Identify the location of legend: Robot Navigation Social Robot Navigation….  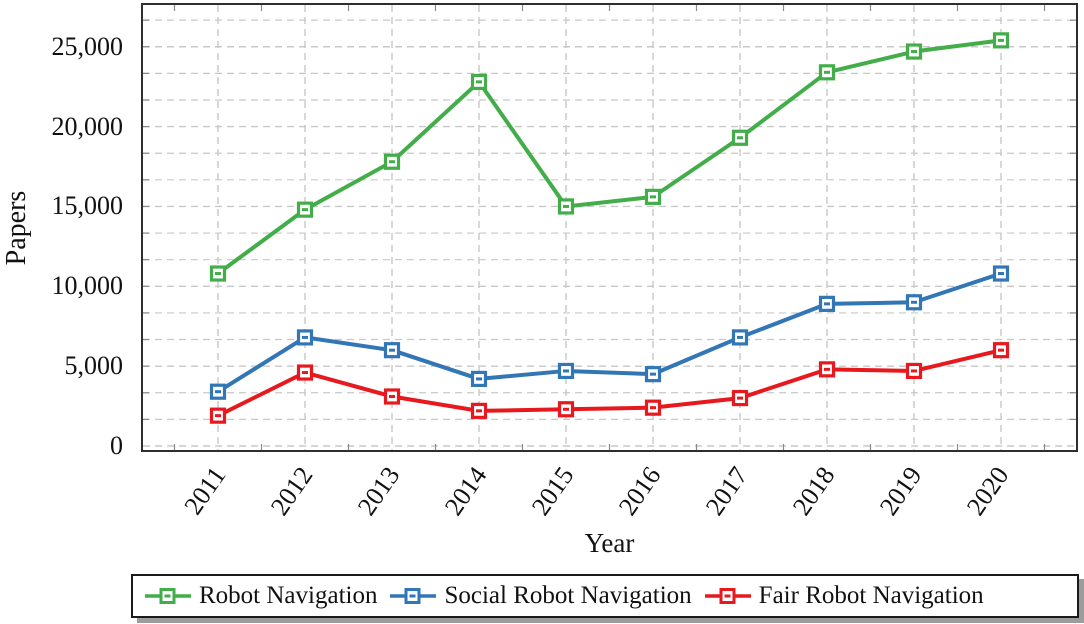
(605, 596).